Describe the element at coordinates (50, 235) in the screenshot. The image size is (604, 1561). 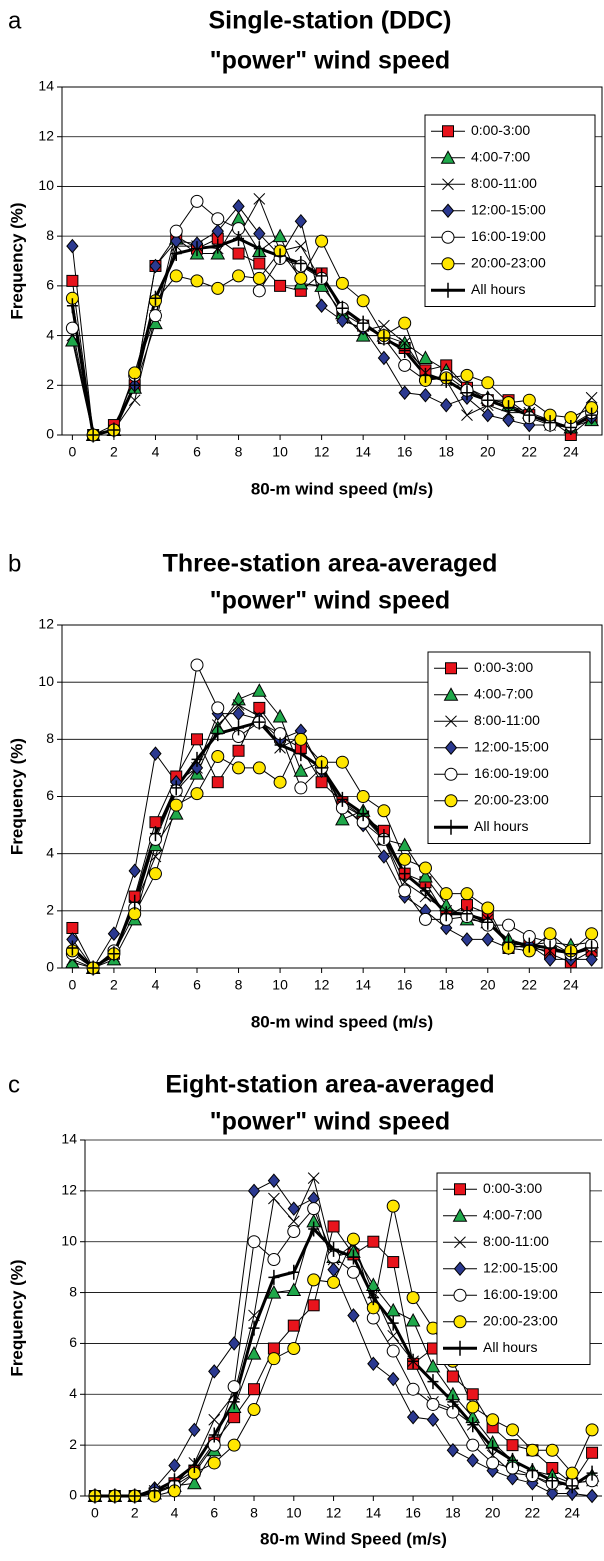
I see `y-tick-label: 8` at that location.